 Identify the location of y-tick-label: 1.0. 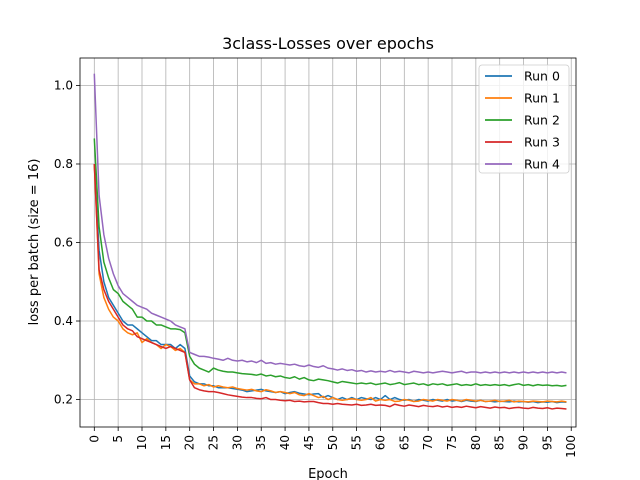
(63, 85).